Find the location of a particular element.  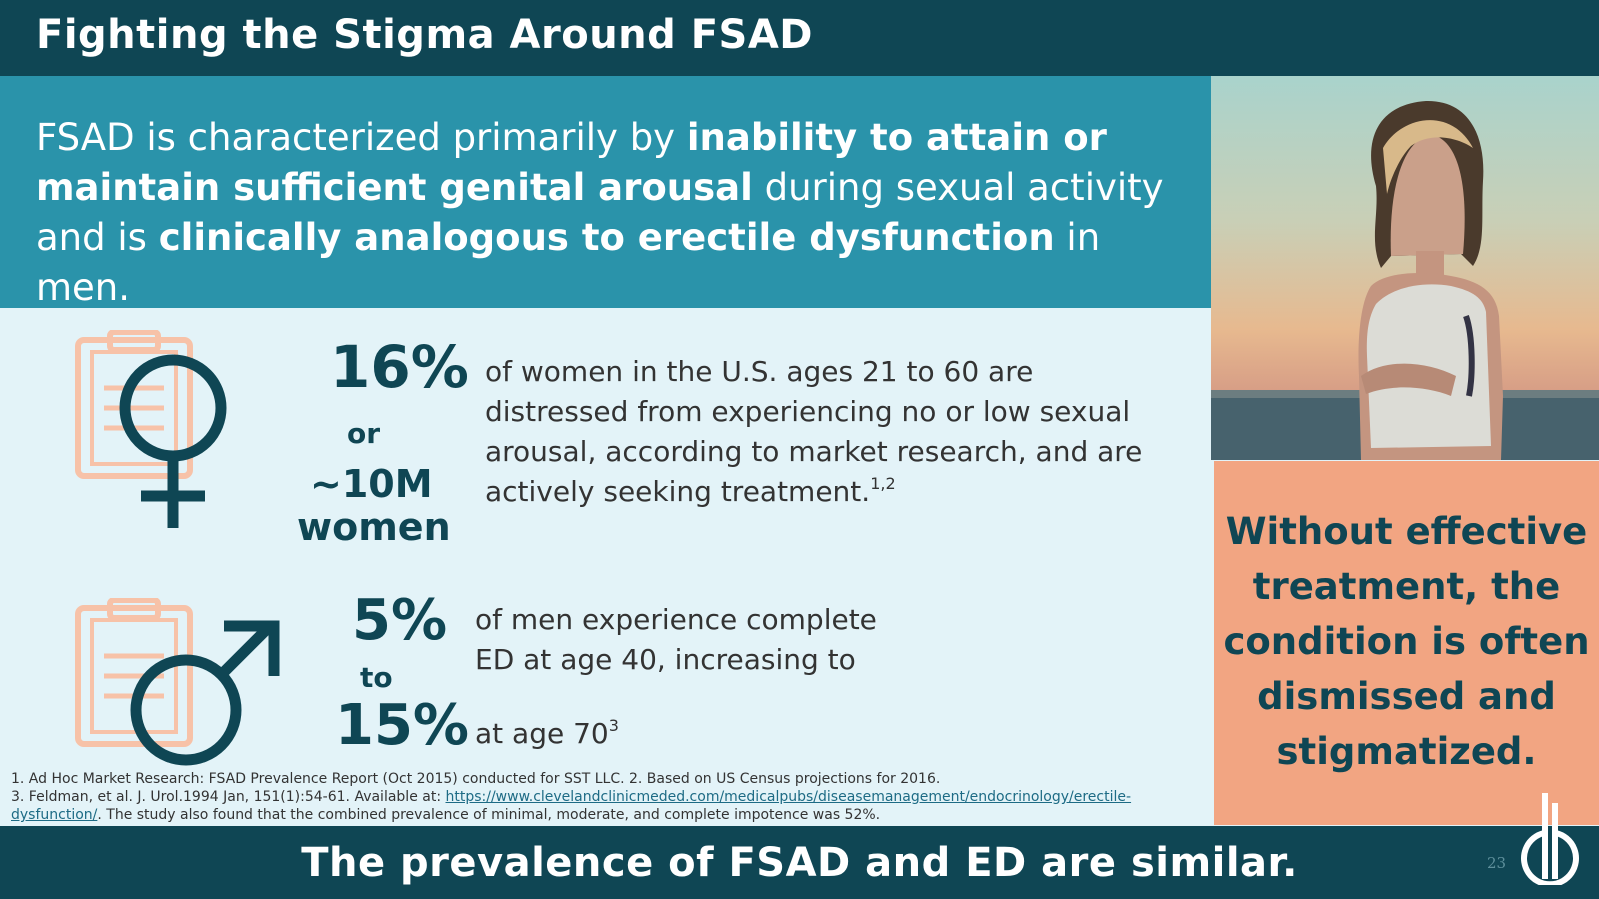

men-to: to is located at coordinates (376, 677).